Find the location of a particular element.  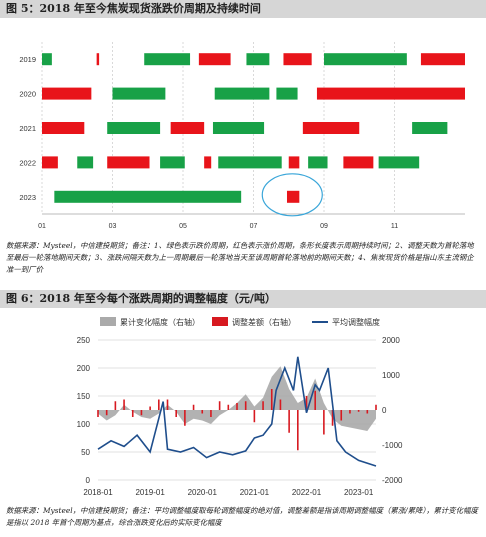

x-tick-label: 07 is located at coordinates (254, 226).